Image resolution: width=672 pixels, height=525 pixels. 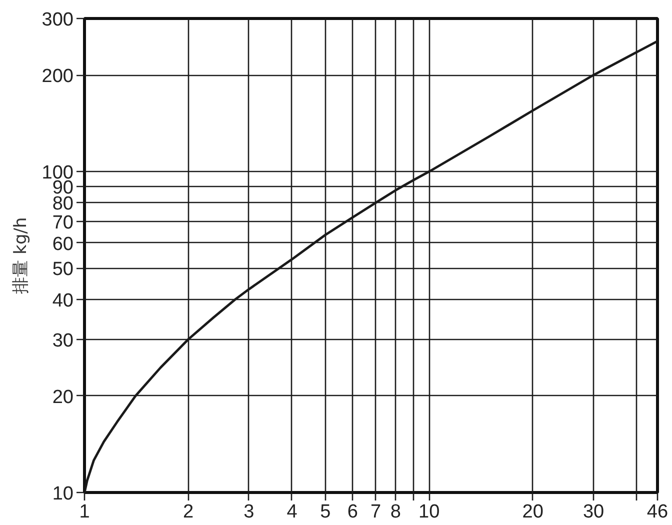 I want to click on x-tick-label: 30, so click(x=593, y=512).